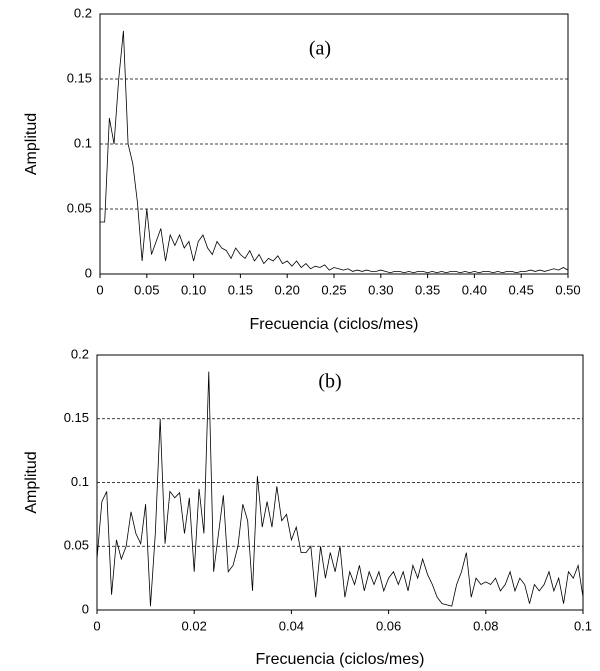  What do you see at coordinates (240, 289) in the screenshot?
I see `x-tick-label: 0.15` at bounding box center [240, 289].